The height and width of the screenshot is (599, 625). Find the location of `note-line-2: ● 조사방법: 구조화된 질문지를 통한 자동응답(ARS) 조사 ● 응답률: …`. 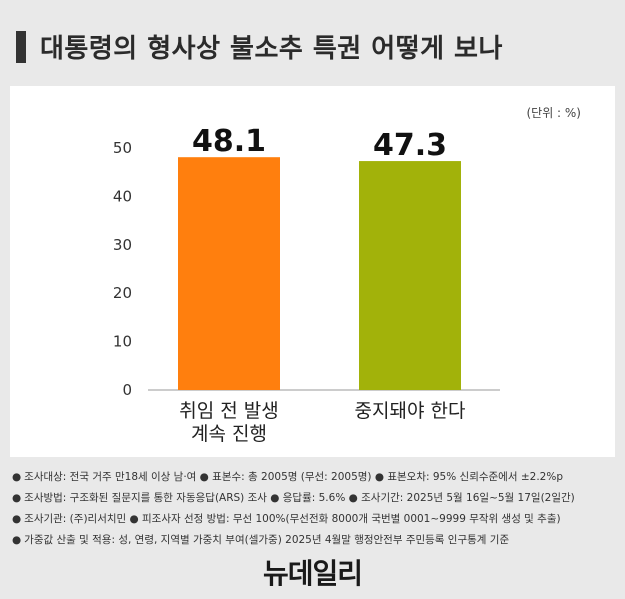

note-line-2: ● 조사방법: 구조화된 질문지를 통한 자동응답(ARS) 조사 ● 응답률: … is located at coordinates (293, 498).